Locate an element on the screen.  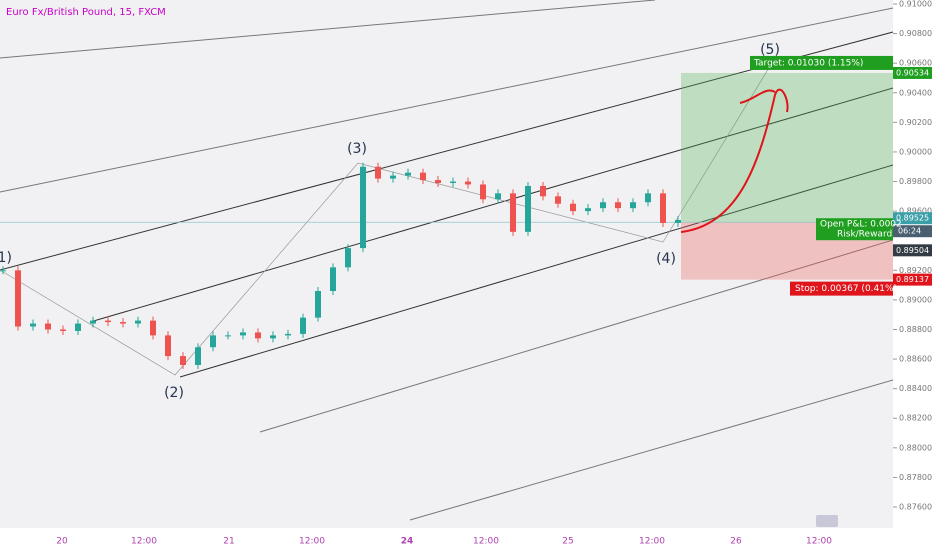
countdown-label: 06:24 is located at coordinates (909, 231).